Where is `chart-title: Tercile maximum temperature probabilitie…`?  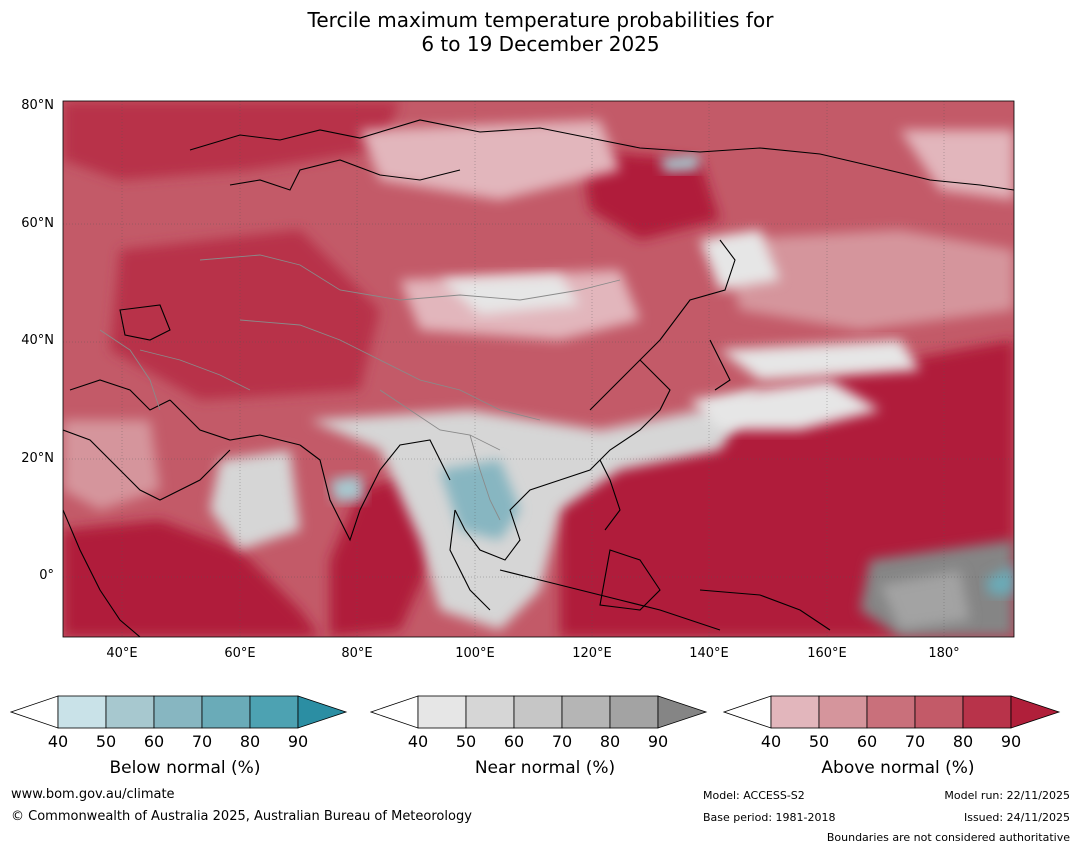
chart-title: Tercile maximum temperature probabilitie… is located at coordinates (540, 32).